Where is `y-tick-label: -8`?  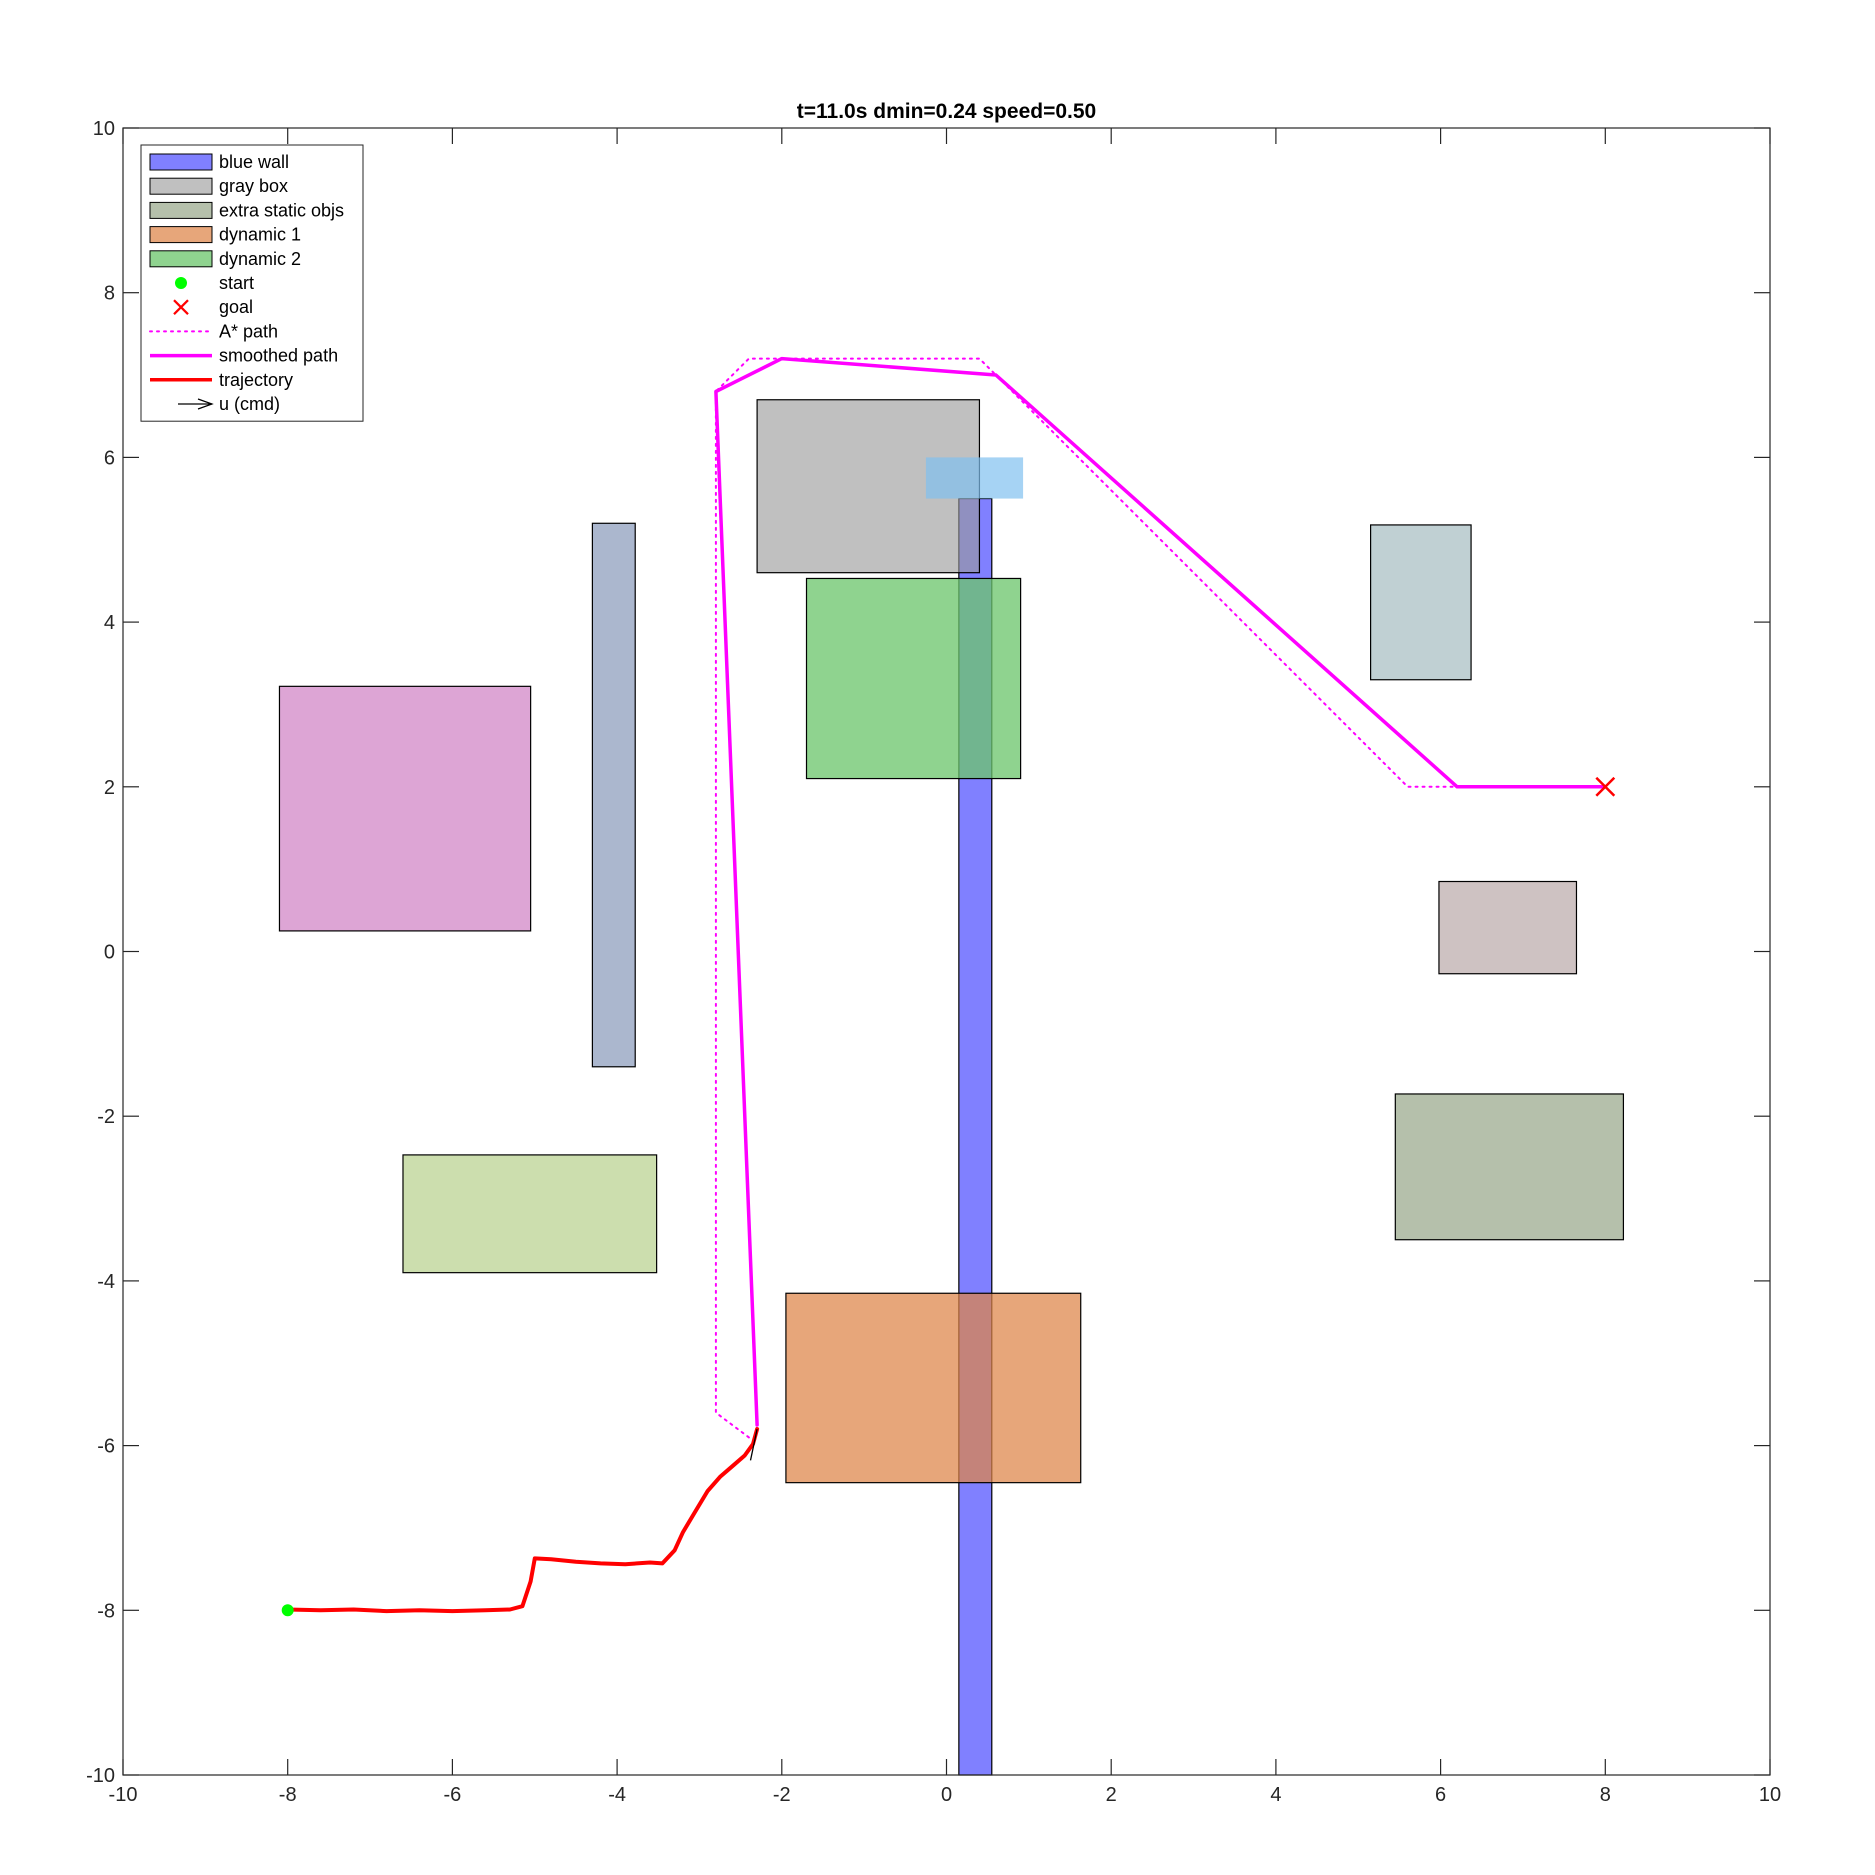
y-tick-label: -8 is located at coordinates (106, 1611).